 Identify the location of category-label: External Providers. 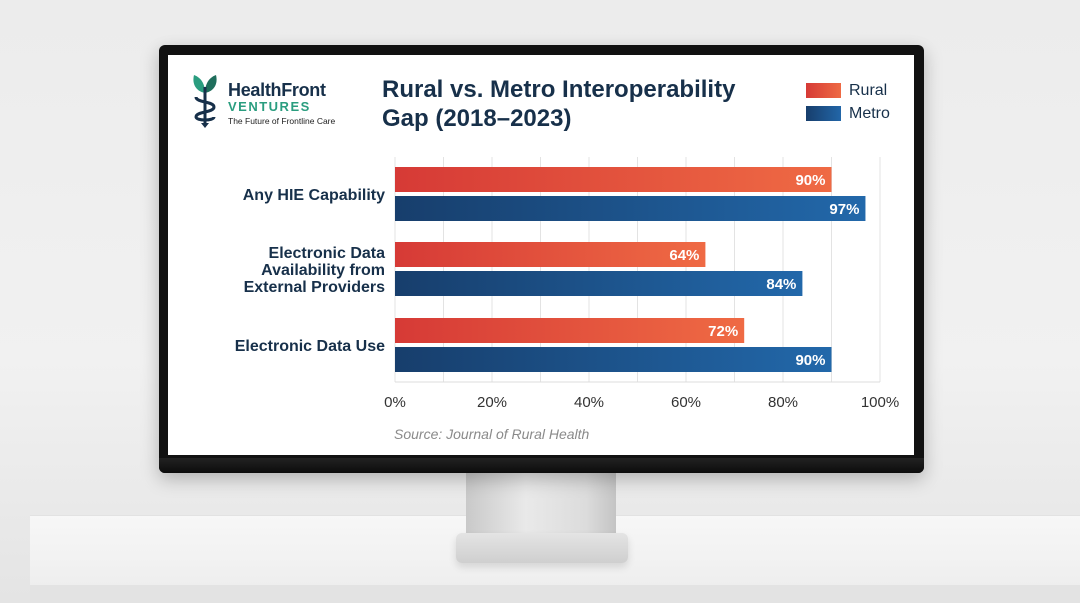
(315, 287).